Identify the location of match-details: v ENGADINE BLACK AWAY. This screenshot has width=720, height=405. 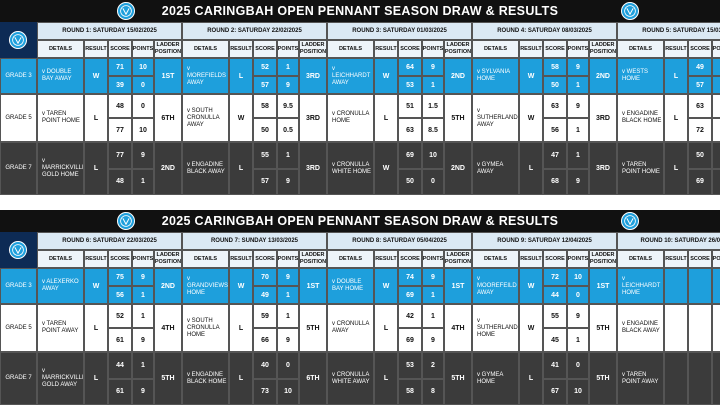
(205, 168).